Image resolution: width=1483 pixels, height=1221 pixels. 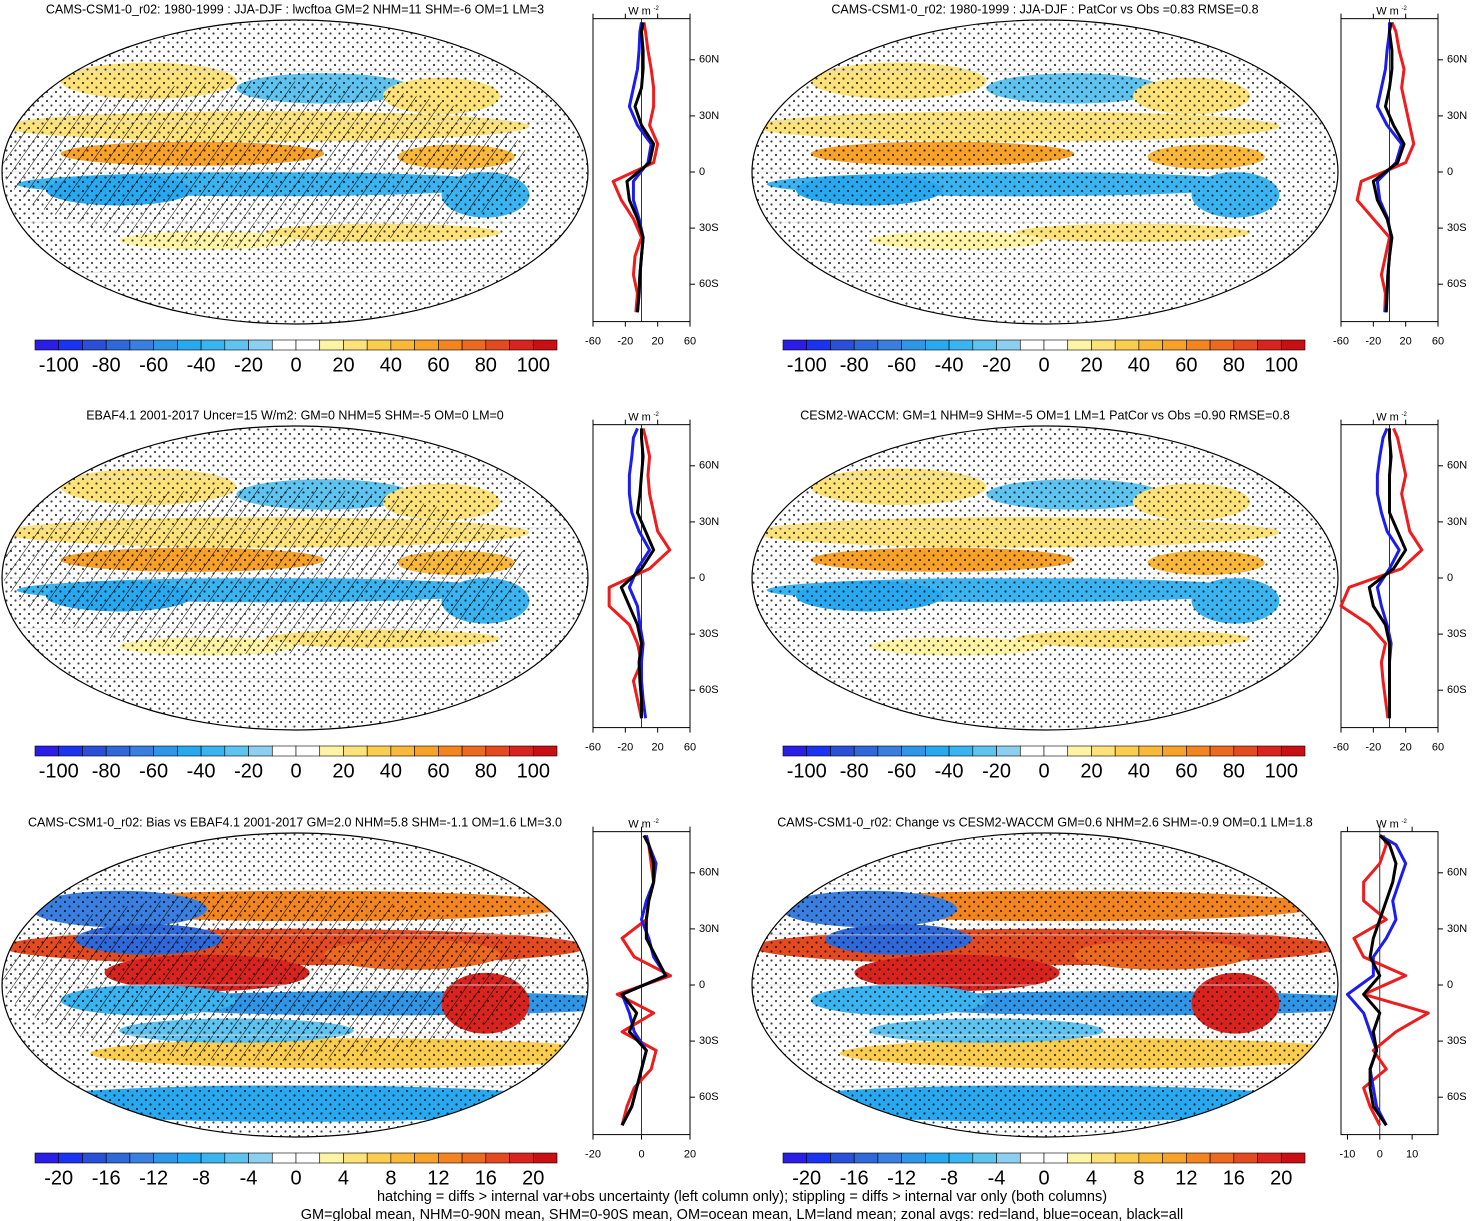 I want to click on zonal-frame, so click(x=1389, y=983).